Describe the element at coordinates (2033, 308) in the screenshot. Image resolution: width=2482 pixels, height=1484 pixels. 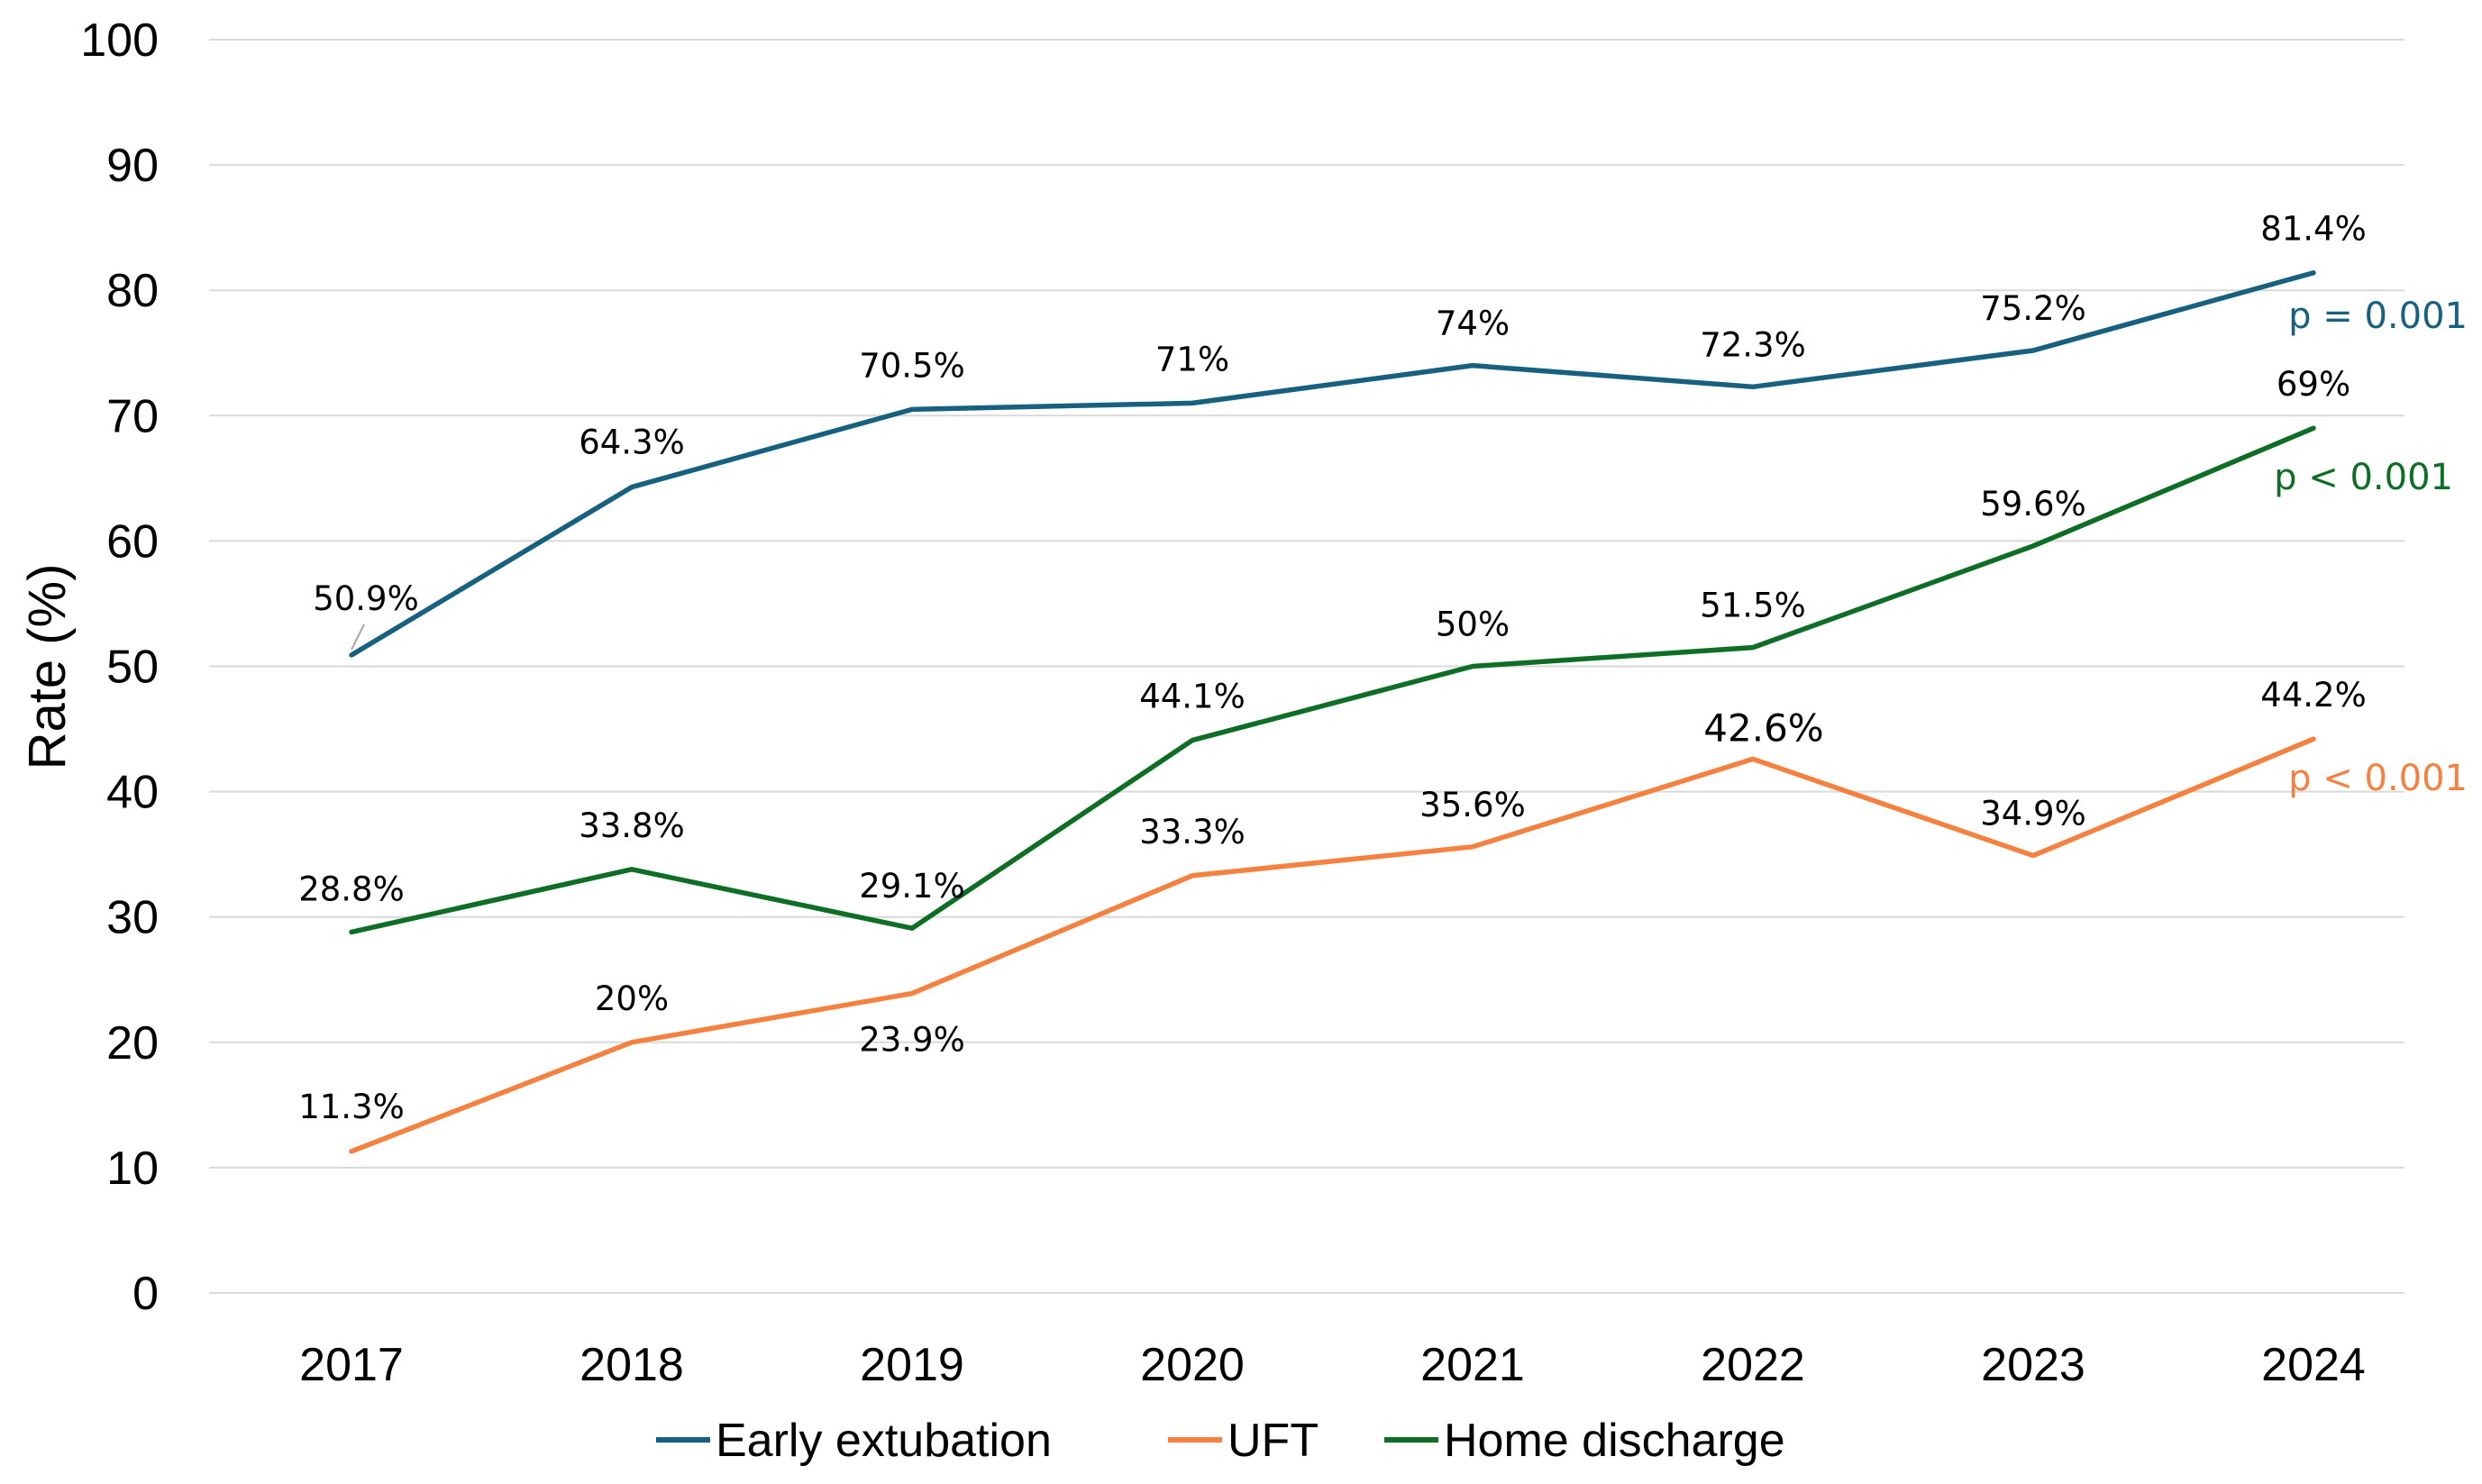
I see `data-label: 75.2%` at that location.